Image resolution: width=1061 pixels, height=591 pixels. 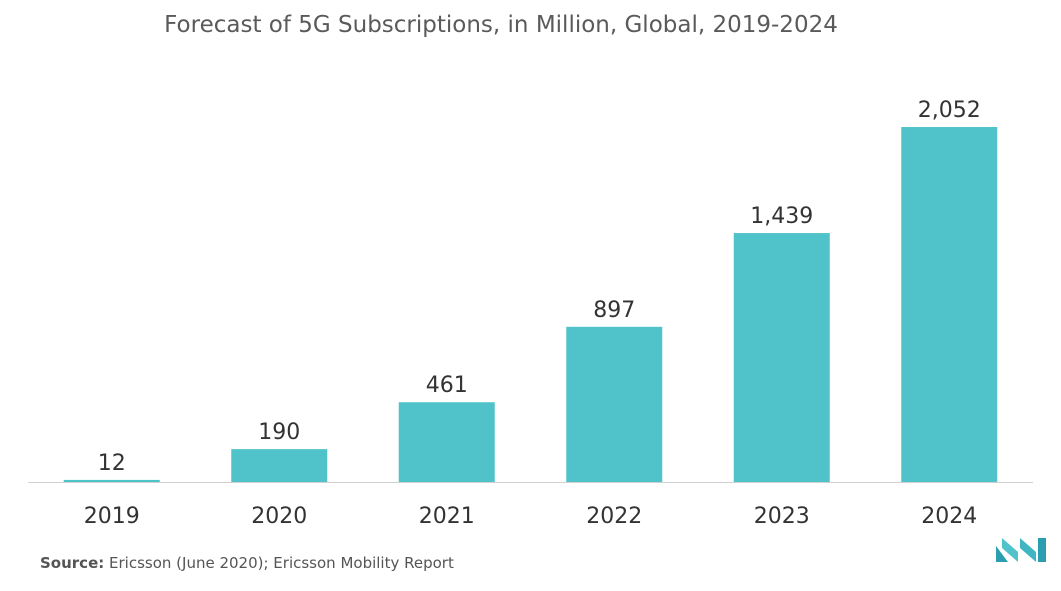 What do you see at coordinates (949, 516) in the screenshot?
I see `x-tick-label-2024: 2024` at bounding box center [949, 516].